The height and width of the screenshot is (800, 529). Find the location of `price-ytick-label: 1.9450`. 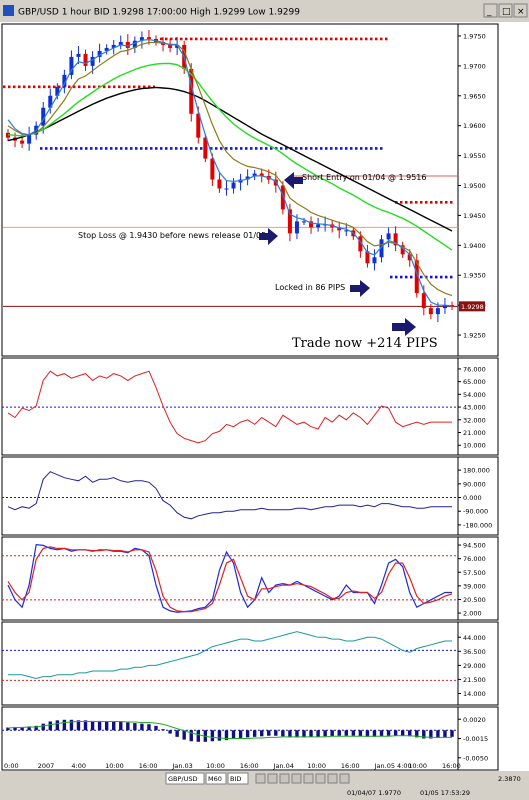

price-ytick-label: 1.9450 is located at coordinates (474, 216).